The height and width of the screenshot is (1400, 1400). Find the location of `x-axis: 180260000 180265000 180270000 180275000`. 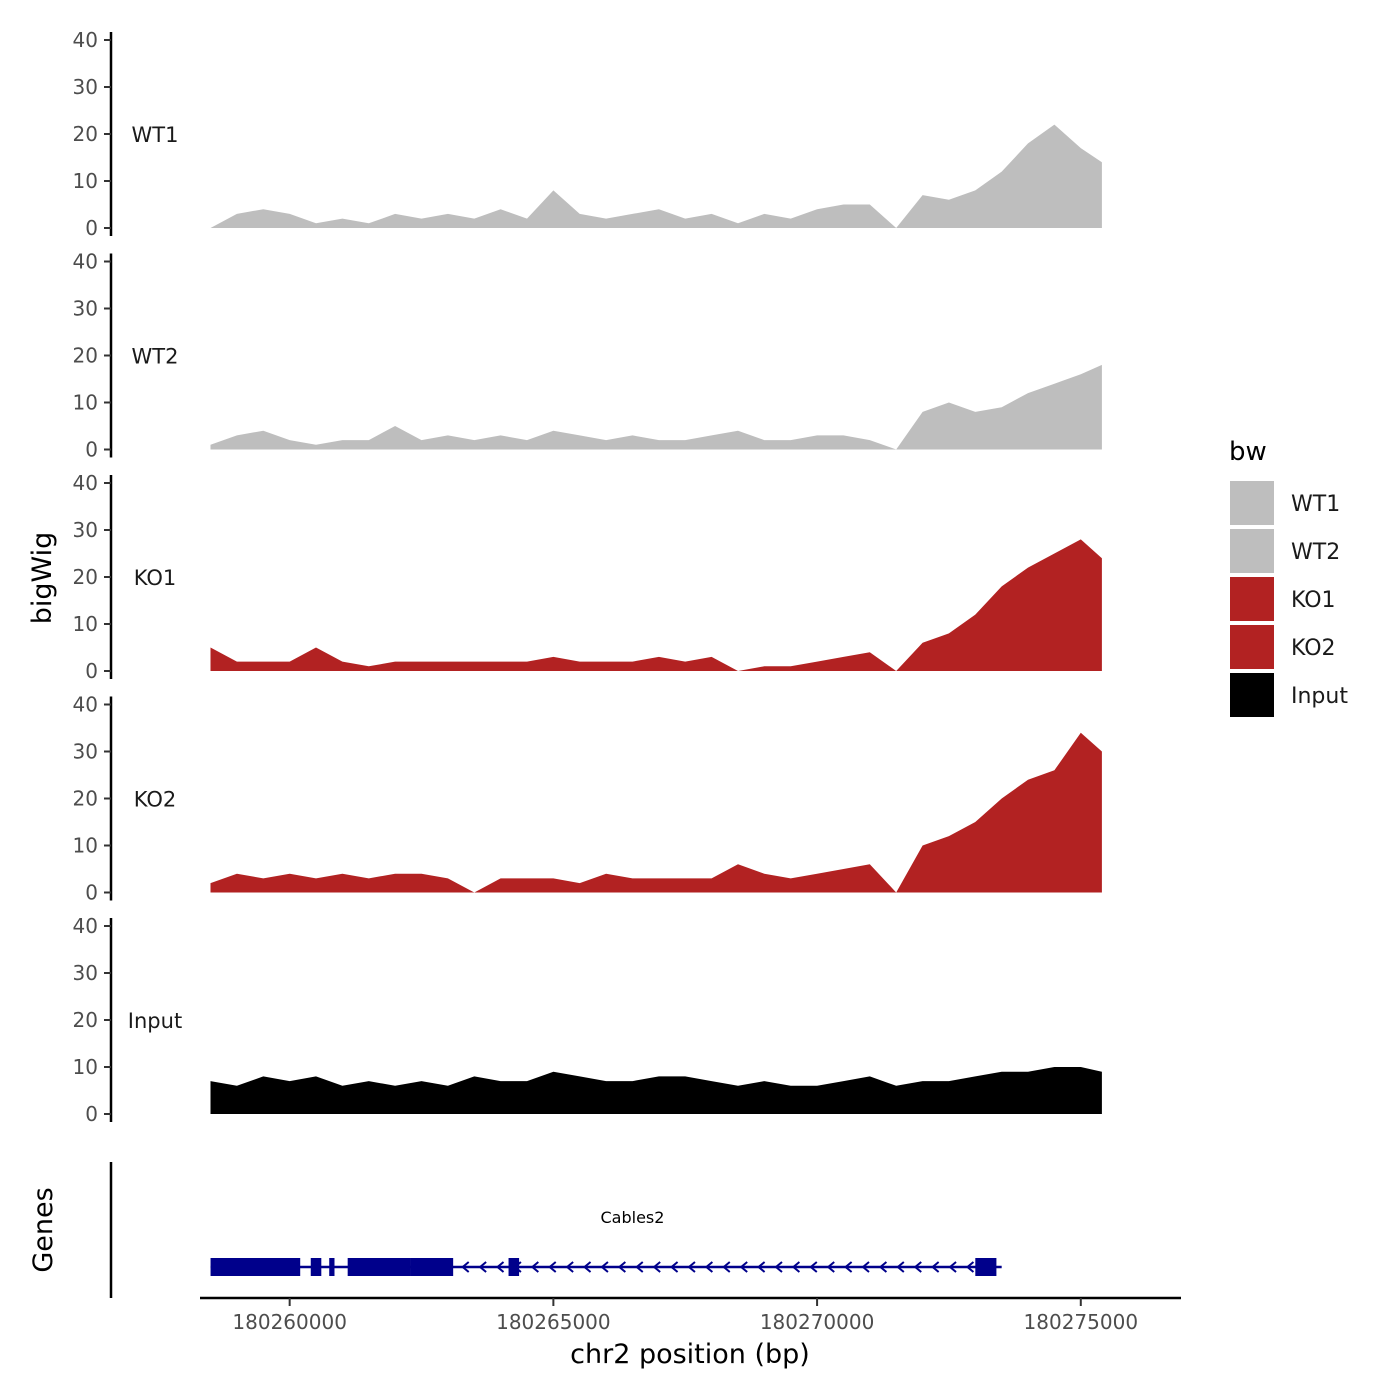

x-axis: 180260000 180265000 180270000 180275000 is located at coordinates (690, 1315).